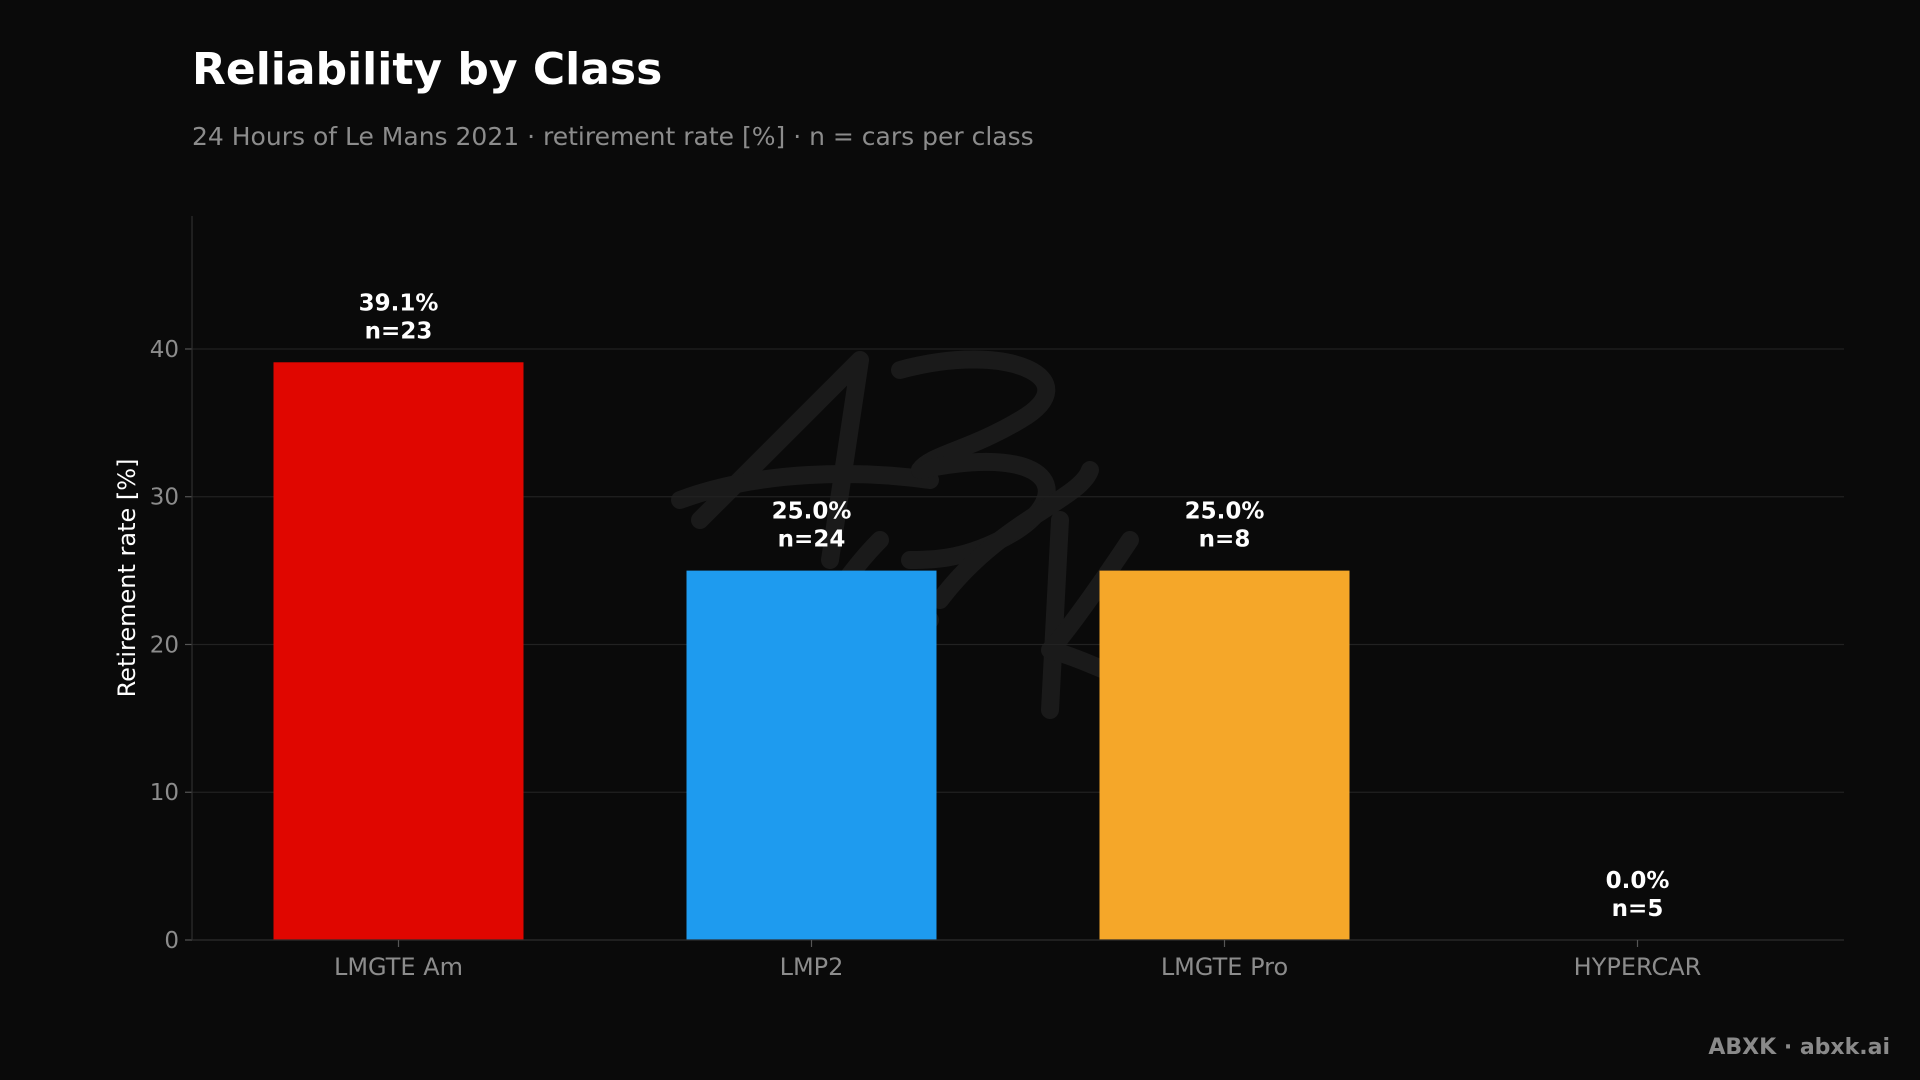 Image resolution: width=1920 pixels, height=1080 pixels. Describe the element at coordinates (127, 578) in the screenshot. I see `y-axis-label: Retirement rate [%]` at that location.